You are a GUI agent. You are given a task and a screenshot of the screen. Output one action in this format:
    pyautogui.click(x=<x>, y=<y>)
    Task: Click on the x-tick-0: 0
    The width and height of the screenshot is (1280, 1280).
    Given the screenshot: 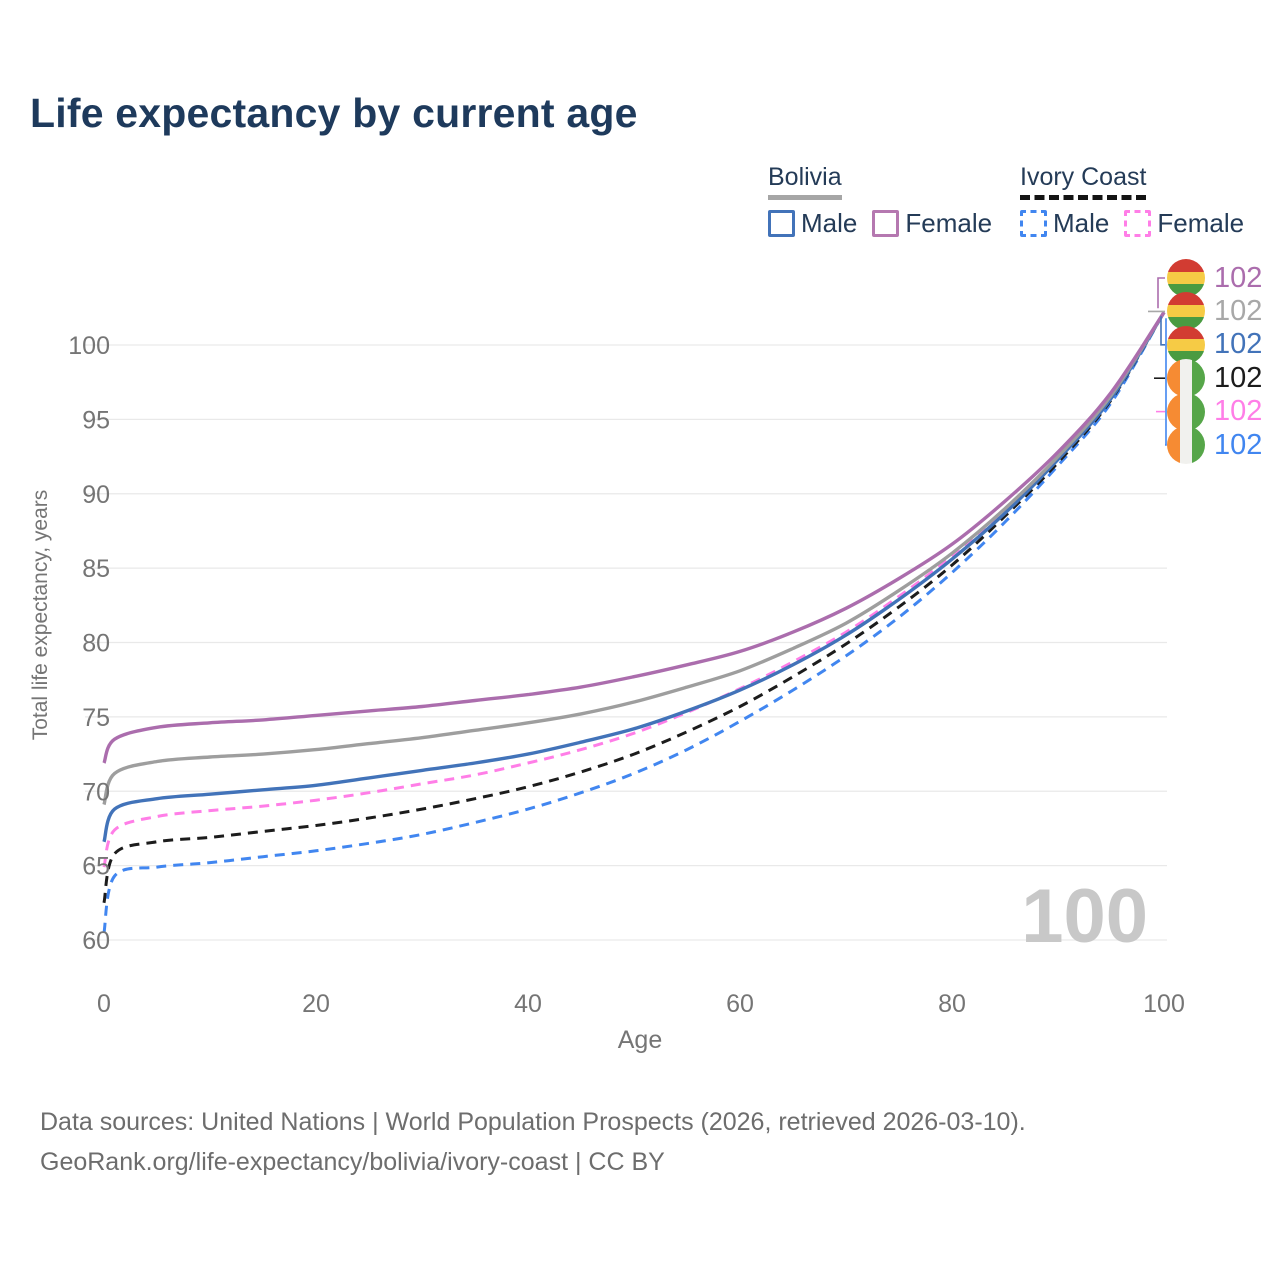 What is the action you would take?
    pyautogui.click(x=104, y=1004)
    